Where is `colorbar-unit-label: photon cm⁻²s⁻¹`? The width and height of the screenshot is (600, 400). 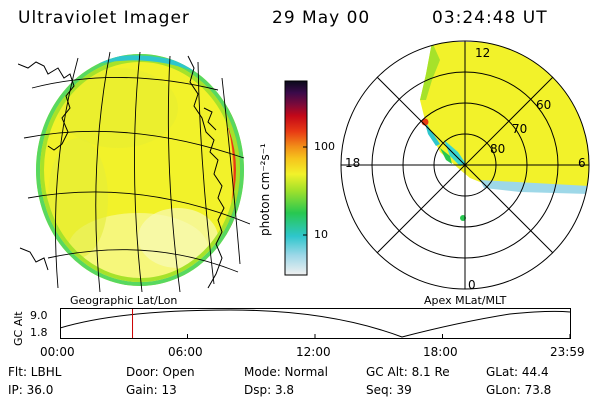
colorbar-unit-label: photon cm⁻²s⁻¹ is located at coordinates (265, 189).